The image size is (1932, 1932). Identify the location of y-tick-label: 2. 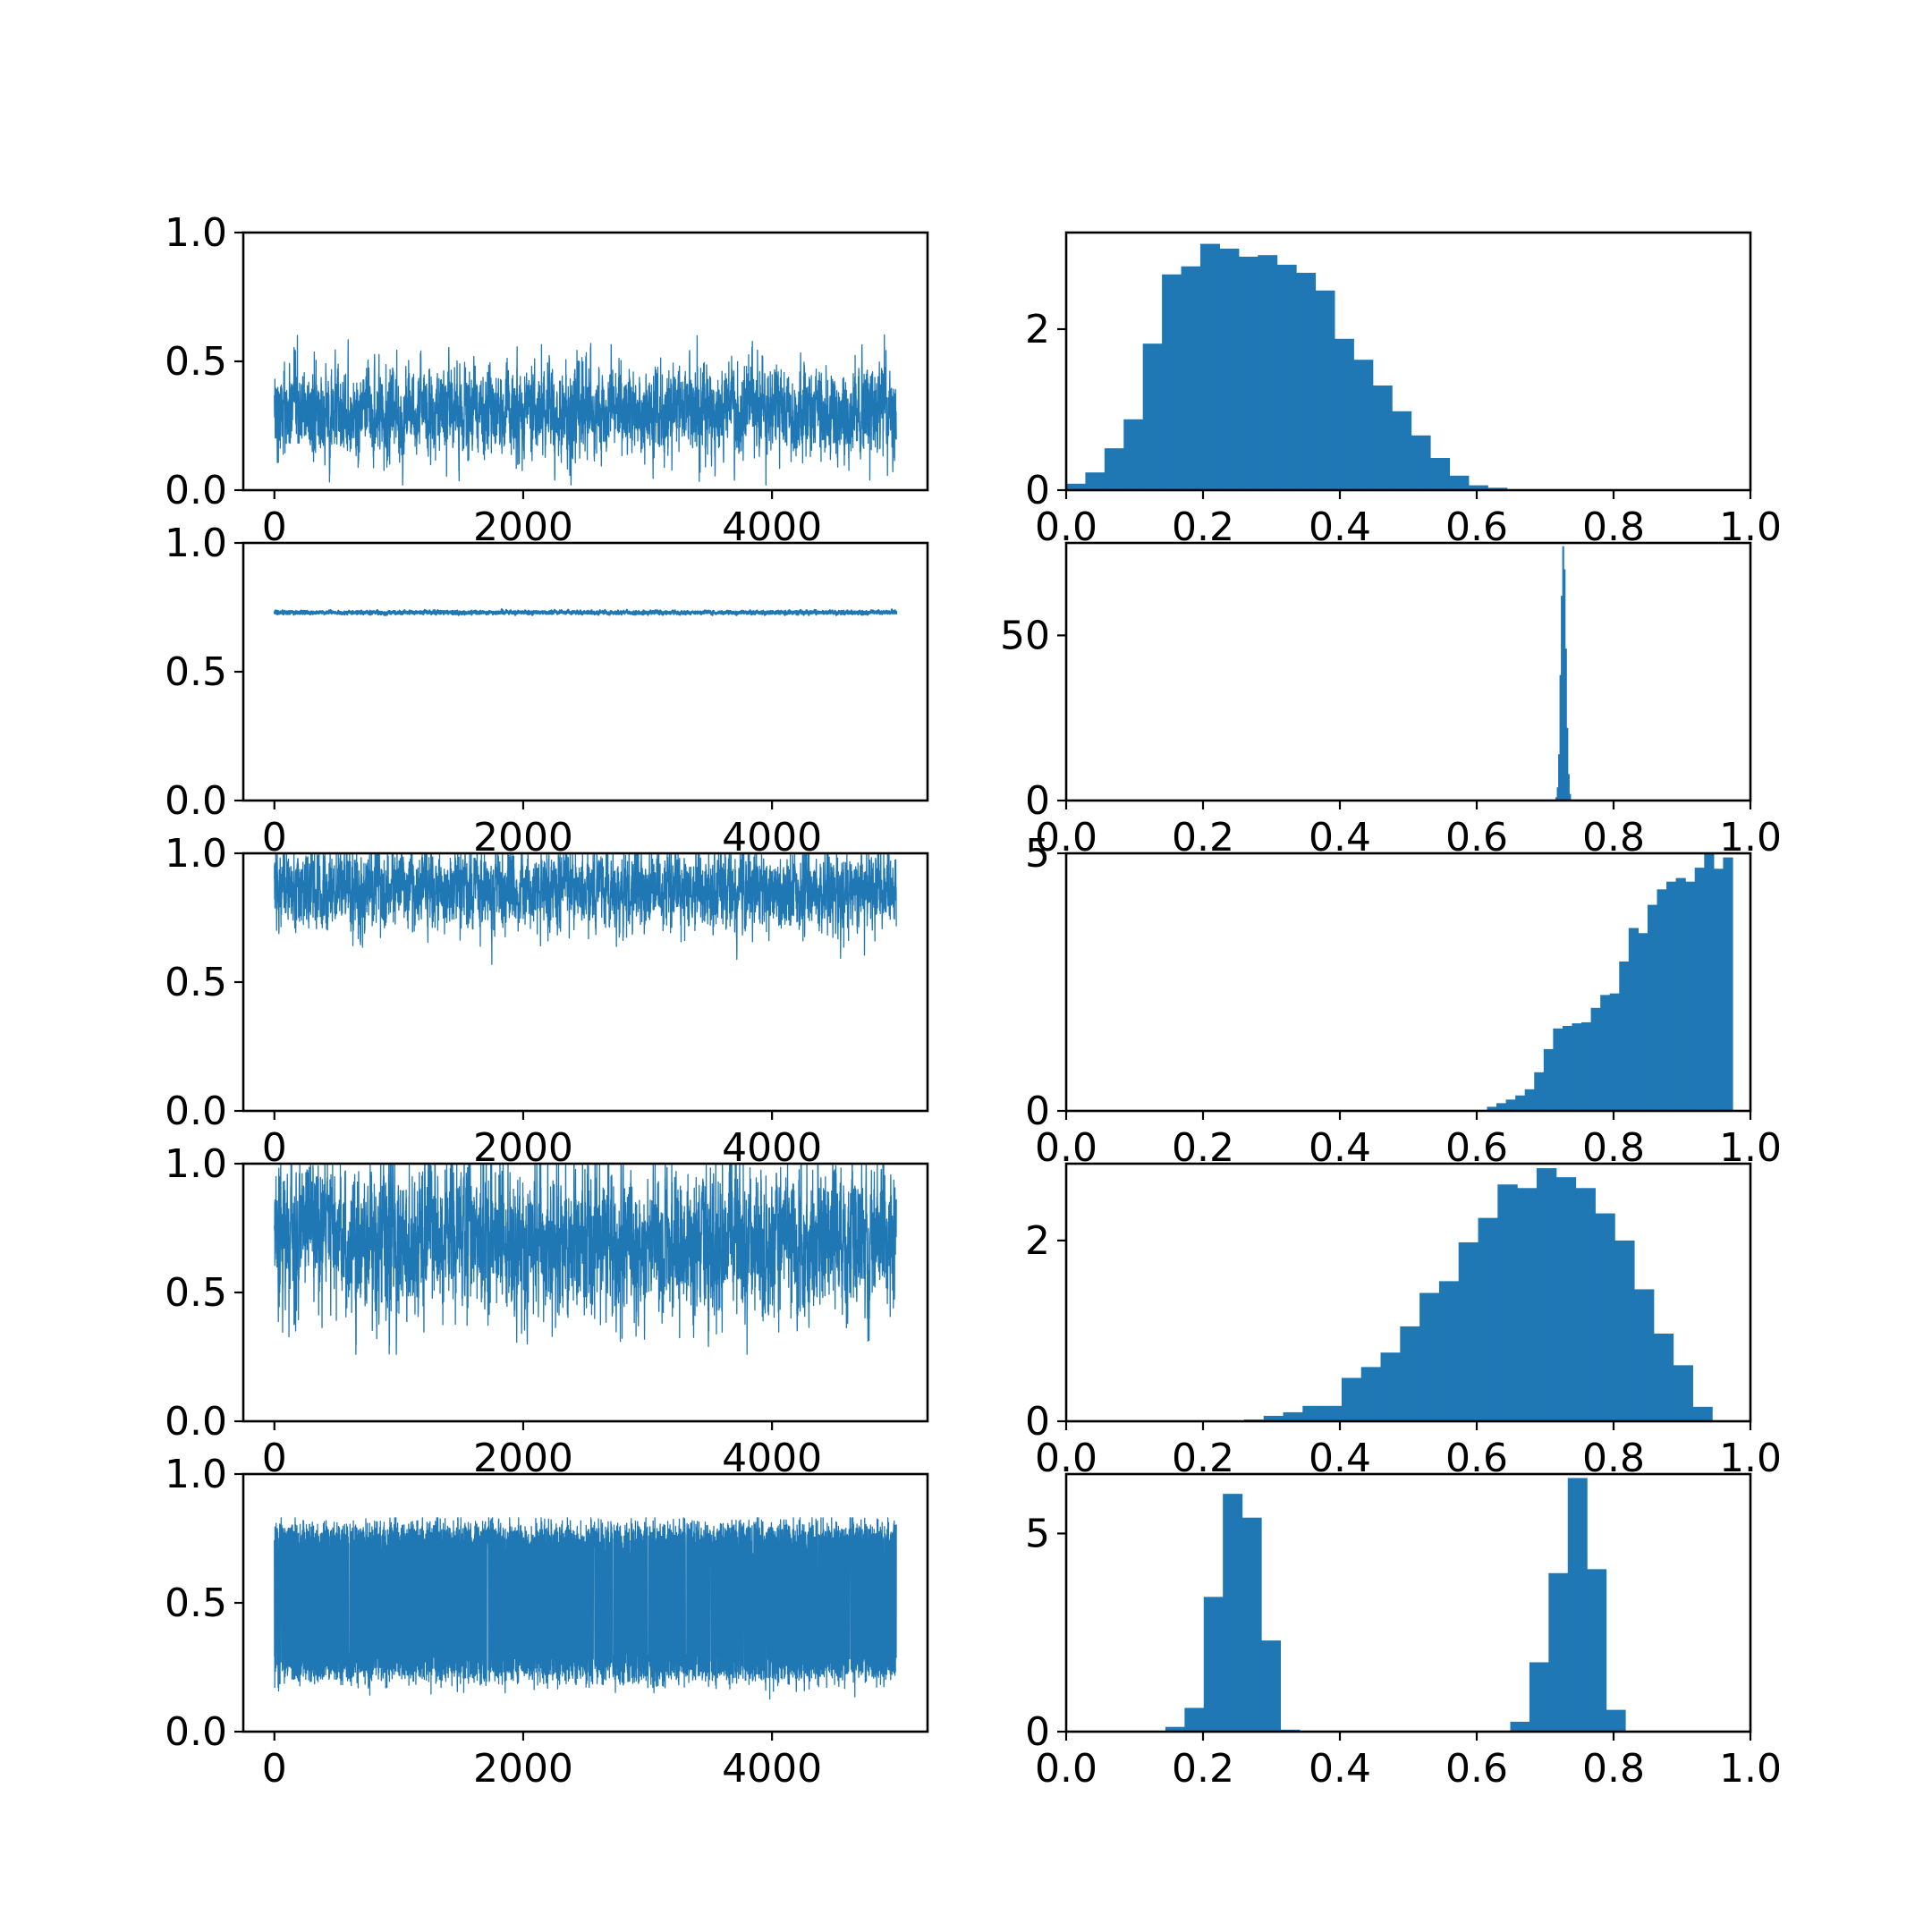
(1037, 1241).